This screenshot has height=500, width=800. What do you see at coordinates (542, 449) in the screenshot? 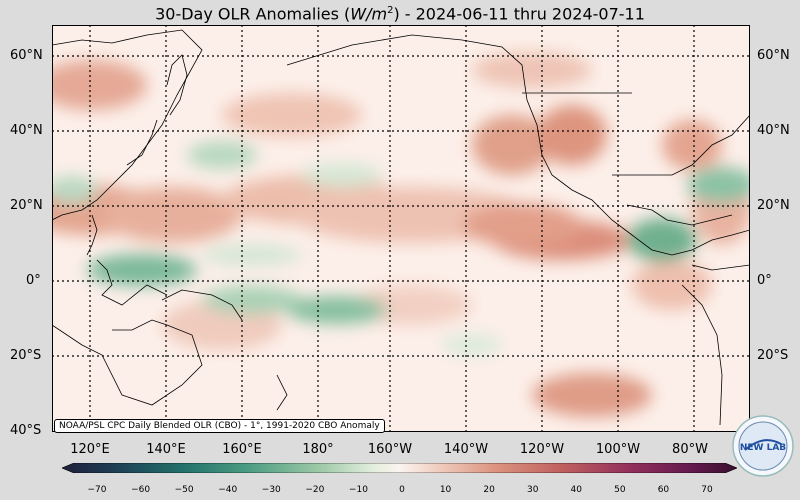
I see `lon-label-120w: 120°W` at bounding box center [542, 449].